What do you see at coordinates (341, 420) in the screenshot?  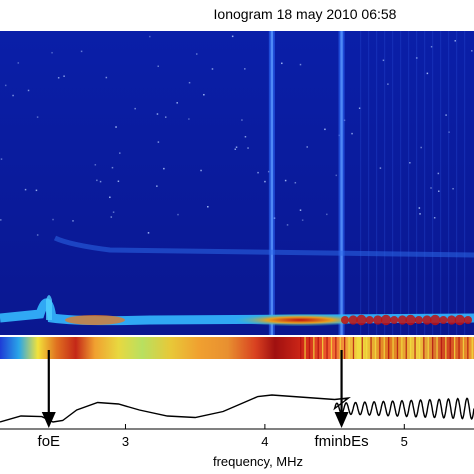 I see `annotation-arrow-head` at bounding box center [341, 420].